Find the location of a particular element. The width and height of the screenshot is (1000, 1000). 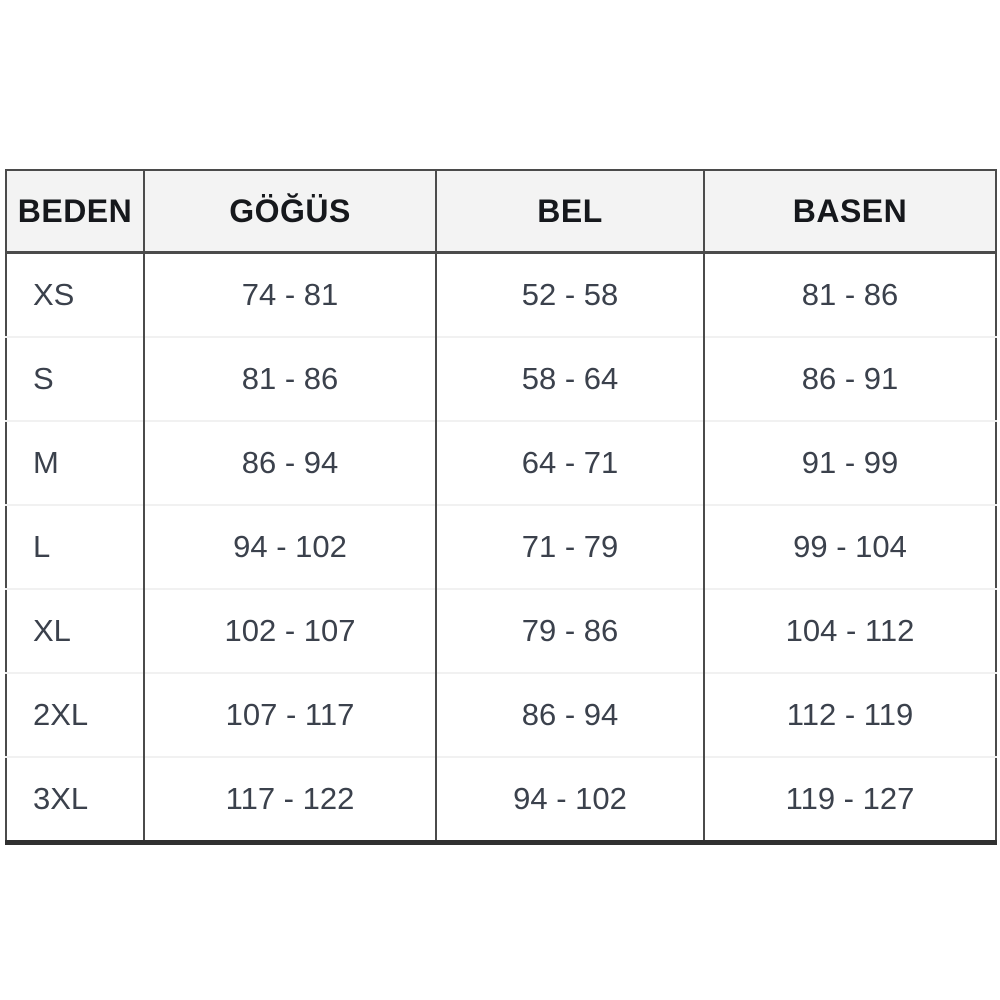

measurement-cell: 112 - 119 is located at coordinates (849, 714).